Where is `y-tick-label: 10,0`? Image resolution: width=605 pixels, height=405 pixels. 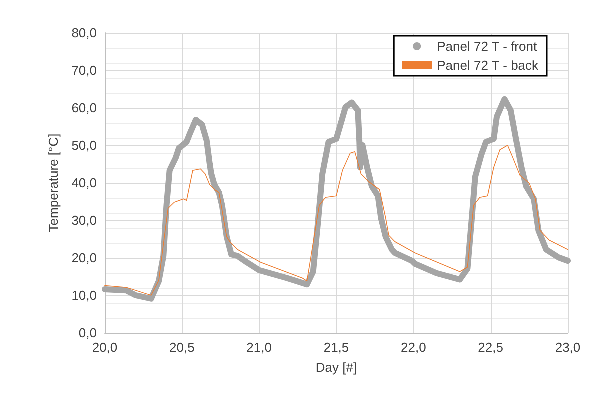 y-tick-label: 10,0 is located at coordinates (84, 295).